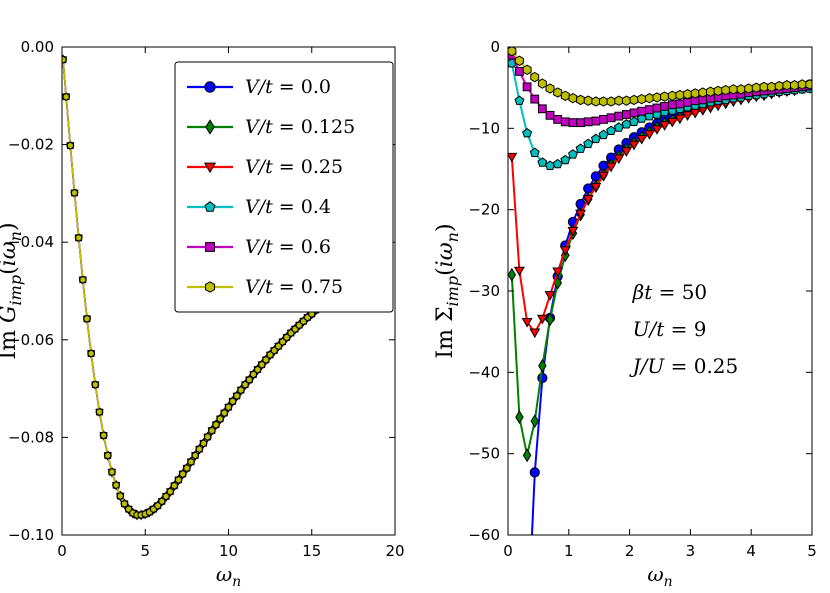  What do you see at coordinates (630, 551) in the screenshot?
I see `x-tick-label: 2` at bounding box center [630, 551].